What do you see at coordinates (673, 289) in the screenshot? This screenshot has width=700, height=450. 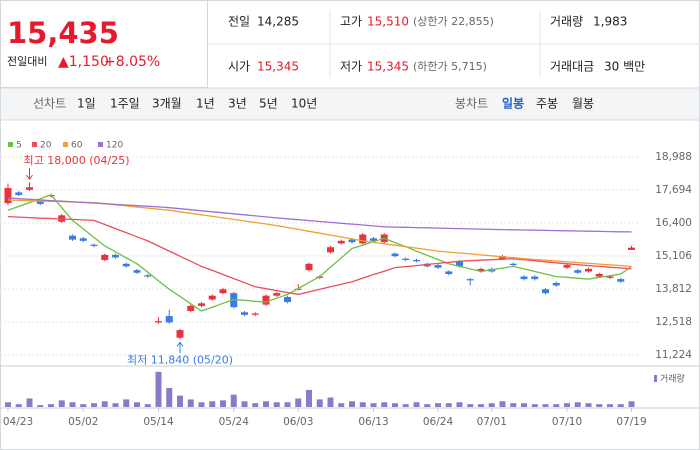 I see `y-tick-label: 13,812` at bounding box center [673, 289].